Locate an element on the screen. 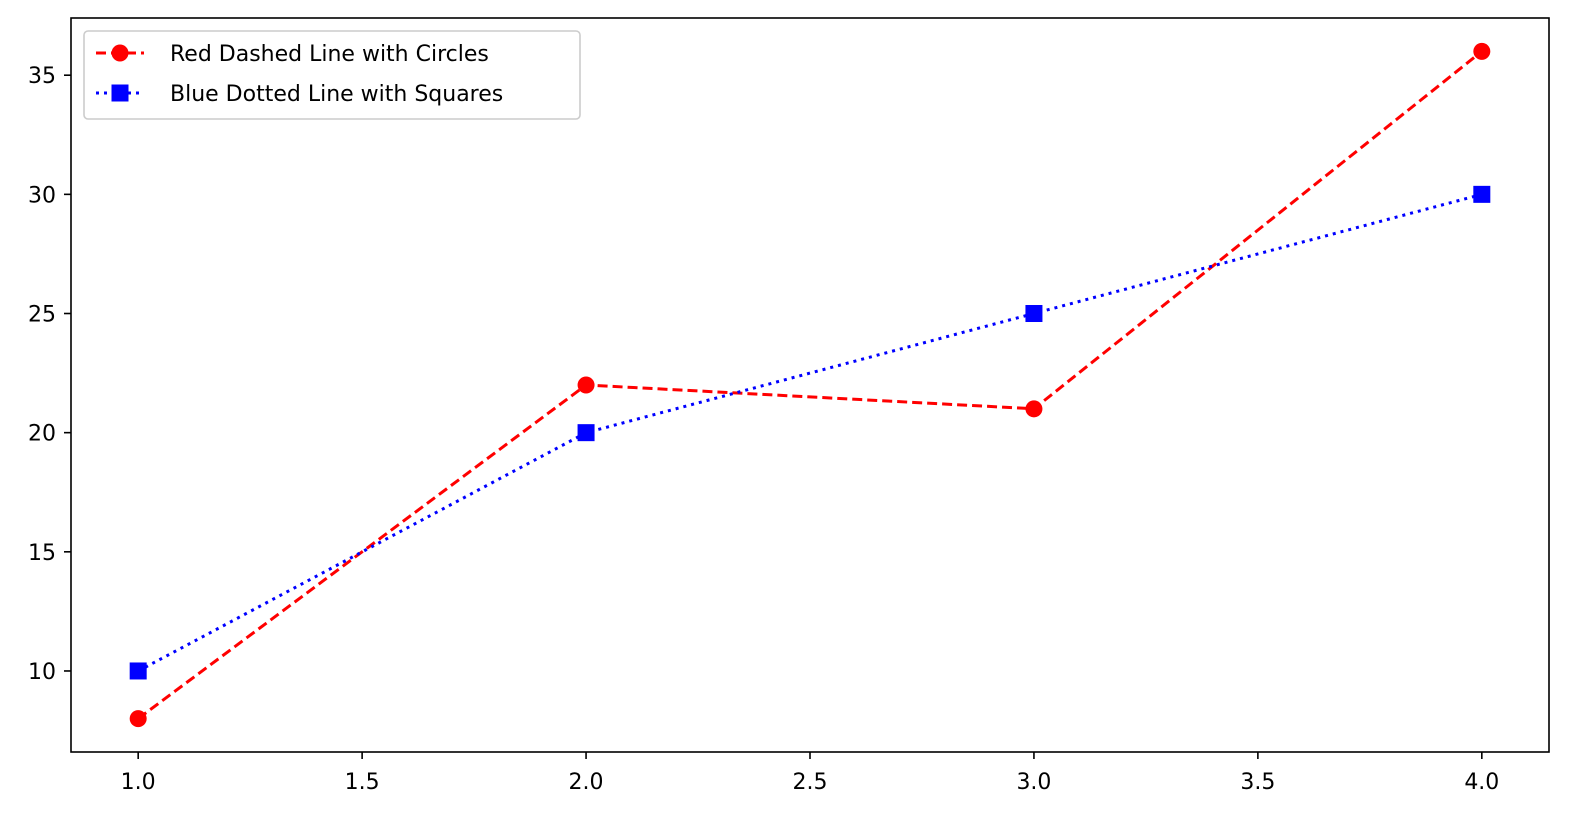 This screenshot has height=826, width=1579. legend-label: Blue Dotted Line with Squares is located at coordinates (336, 94).